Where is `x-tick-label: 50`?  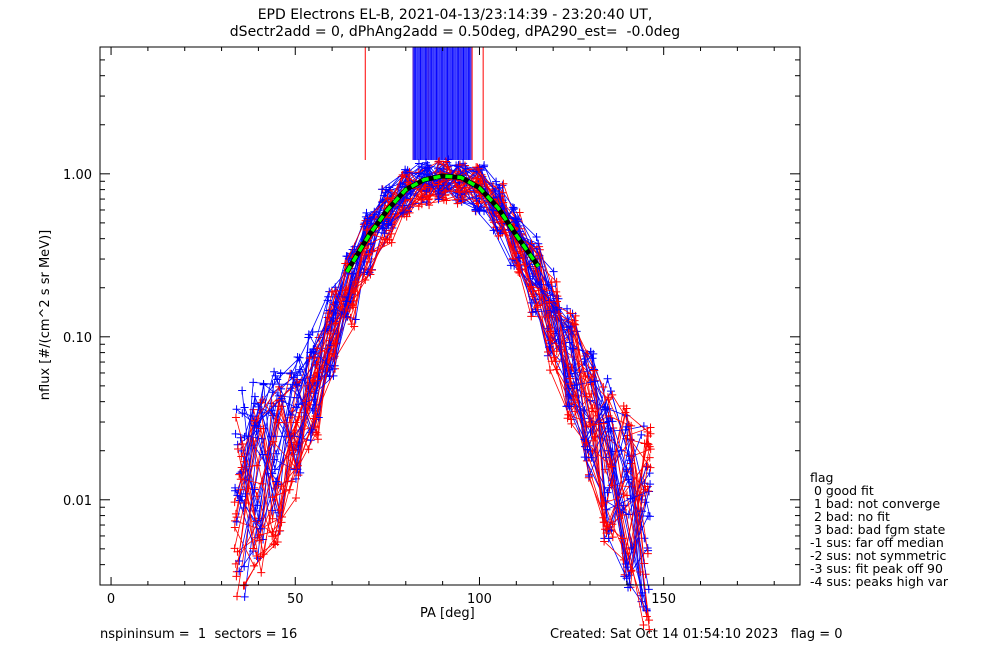 x-tick-label: 50 is located at coordinates (295, 599).